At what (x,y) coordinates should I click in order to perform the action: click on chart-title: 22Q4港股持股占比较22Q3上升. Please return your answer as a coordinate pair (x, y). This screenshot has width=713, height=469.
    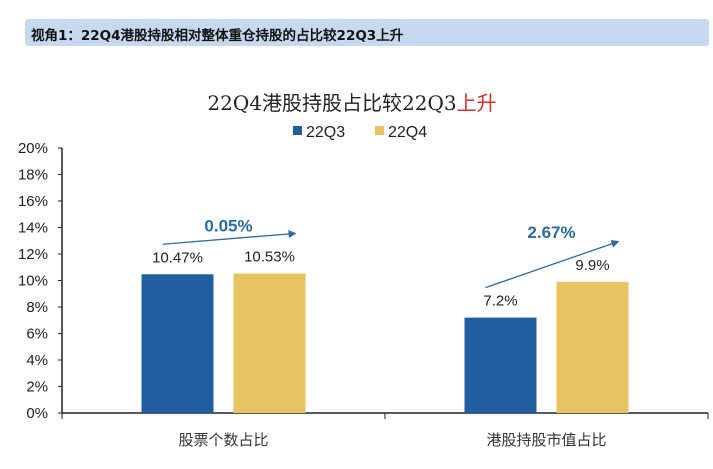
    Looking at the image, I should click on (351, 103).